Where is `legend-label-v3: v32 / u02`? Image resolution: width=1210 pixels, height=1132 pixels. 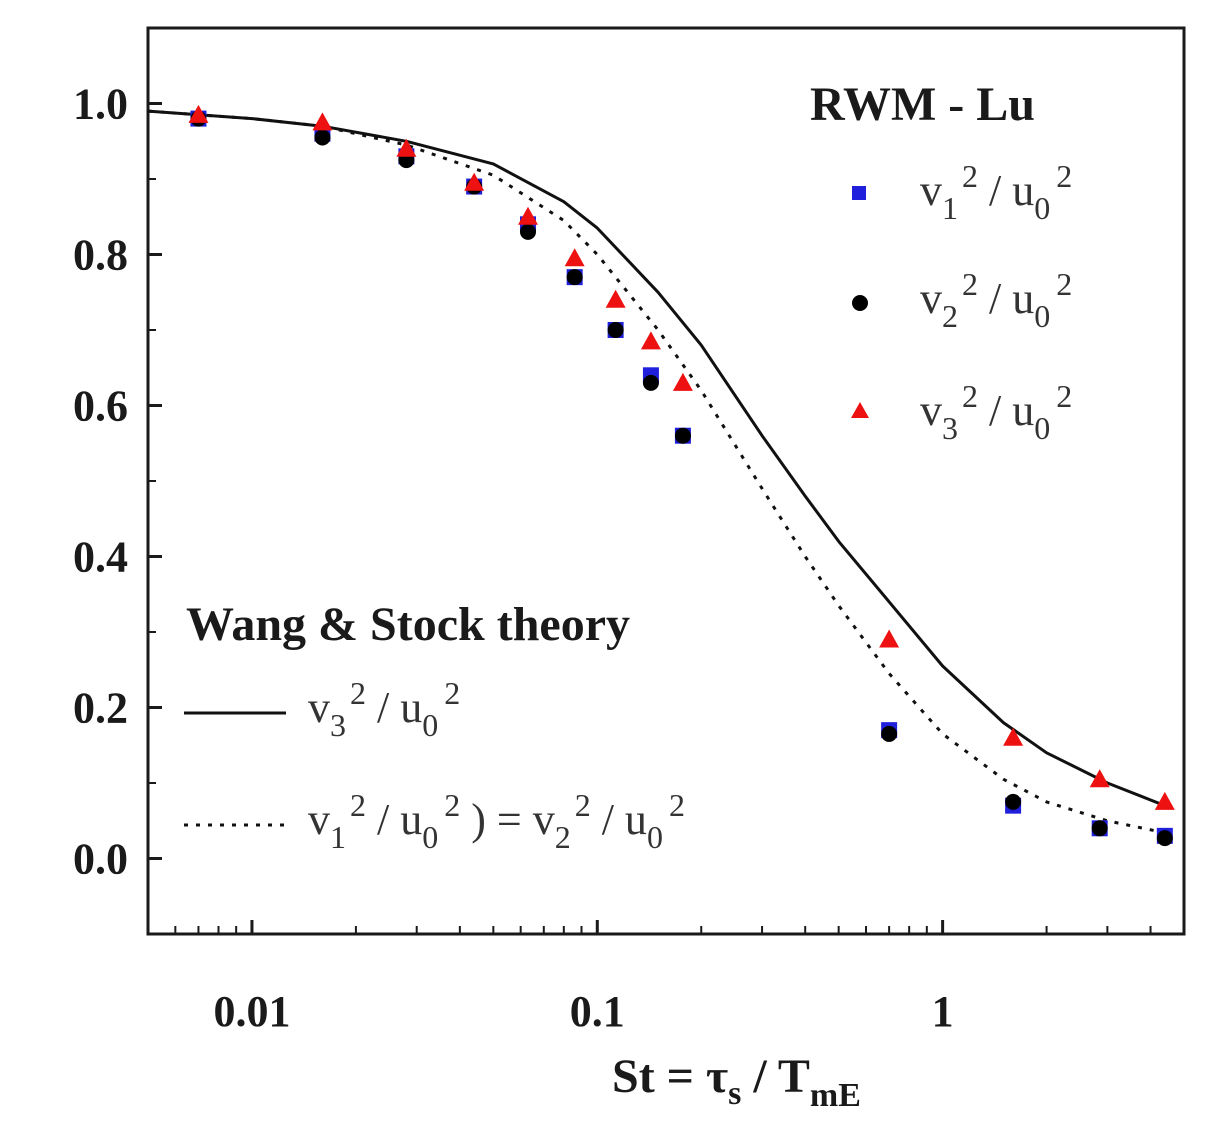 legend-label-v3: v32 / u02 is located at coordinates (996, 412).